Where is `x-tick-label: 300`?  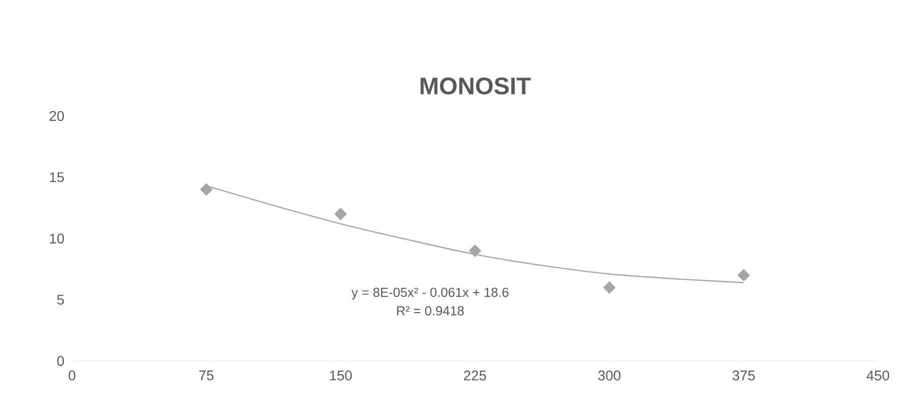
x-tick-label: 300 is located at coordinates (609, 375).